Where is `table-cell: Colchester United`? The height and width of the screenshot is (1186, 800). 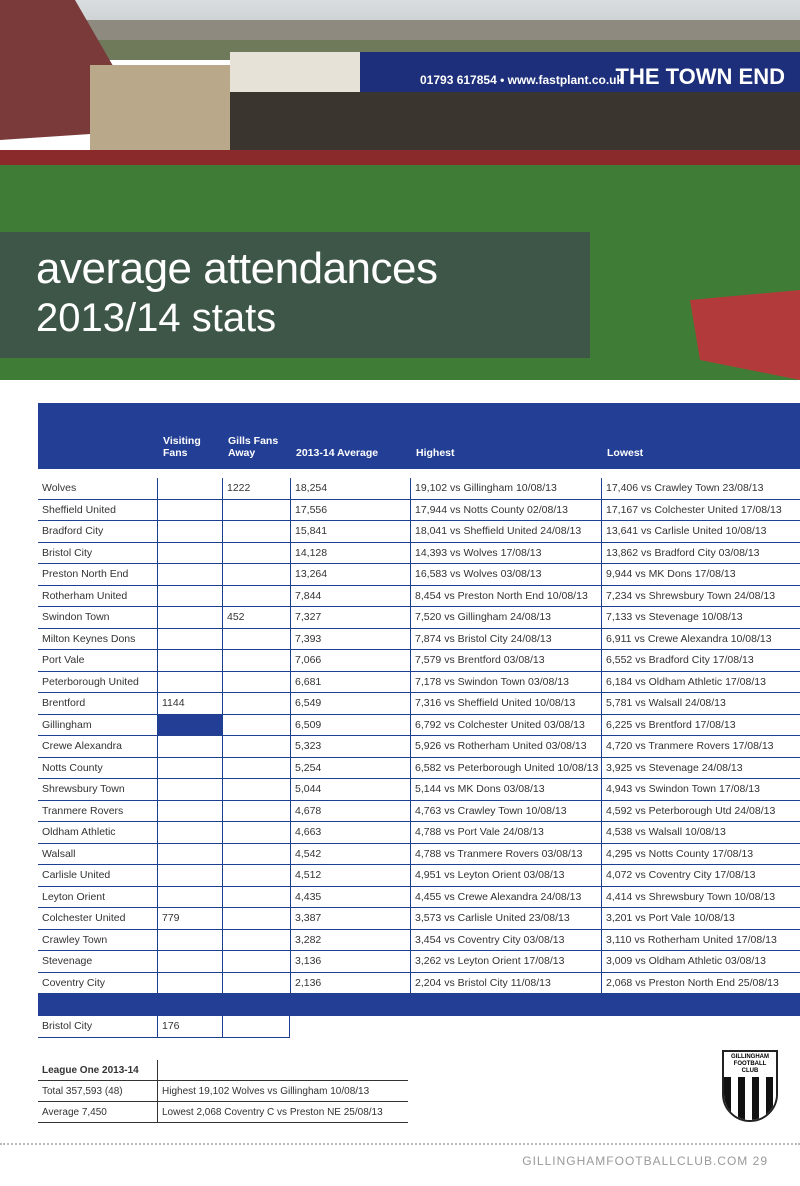 table-cell: Colchester United is located at coordinates (97, 919).